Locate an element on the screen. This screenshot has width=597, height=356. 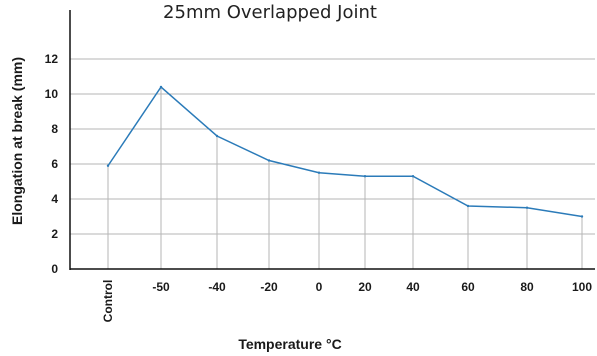
x-tick-label: 80 is located at coordinates (527, 287).